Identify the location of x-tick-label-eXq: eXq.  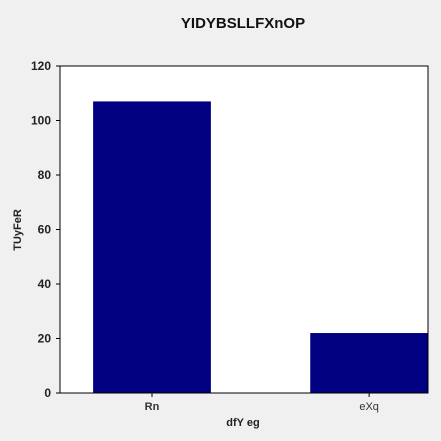
(369, 407).